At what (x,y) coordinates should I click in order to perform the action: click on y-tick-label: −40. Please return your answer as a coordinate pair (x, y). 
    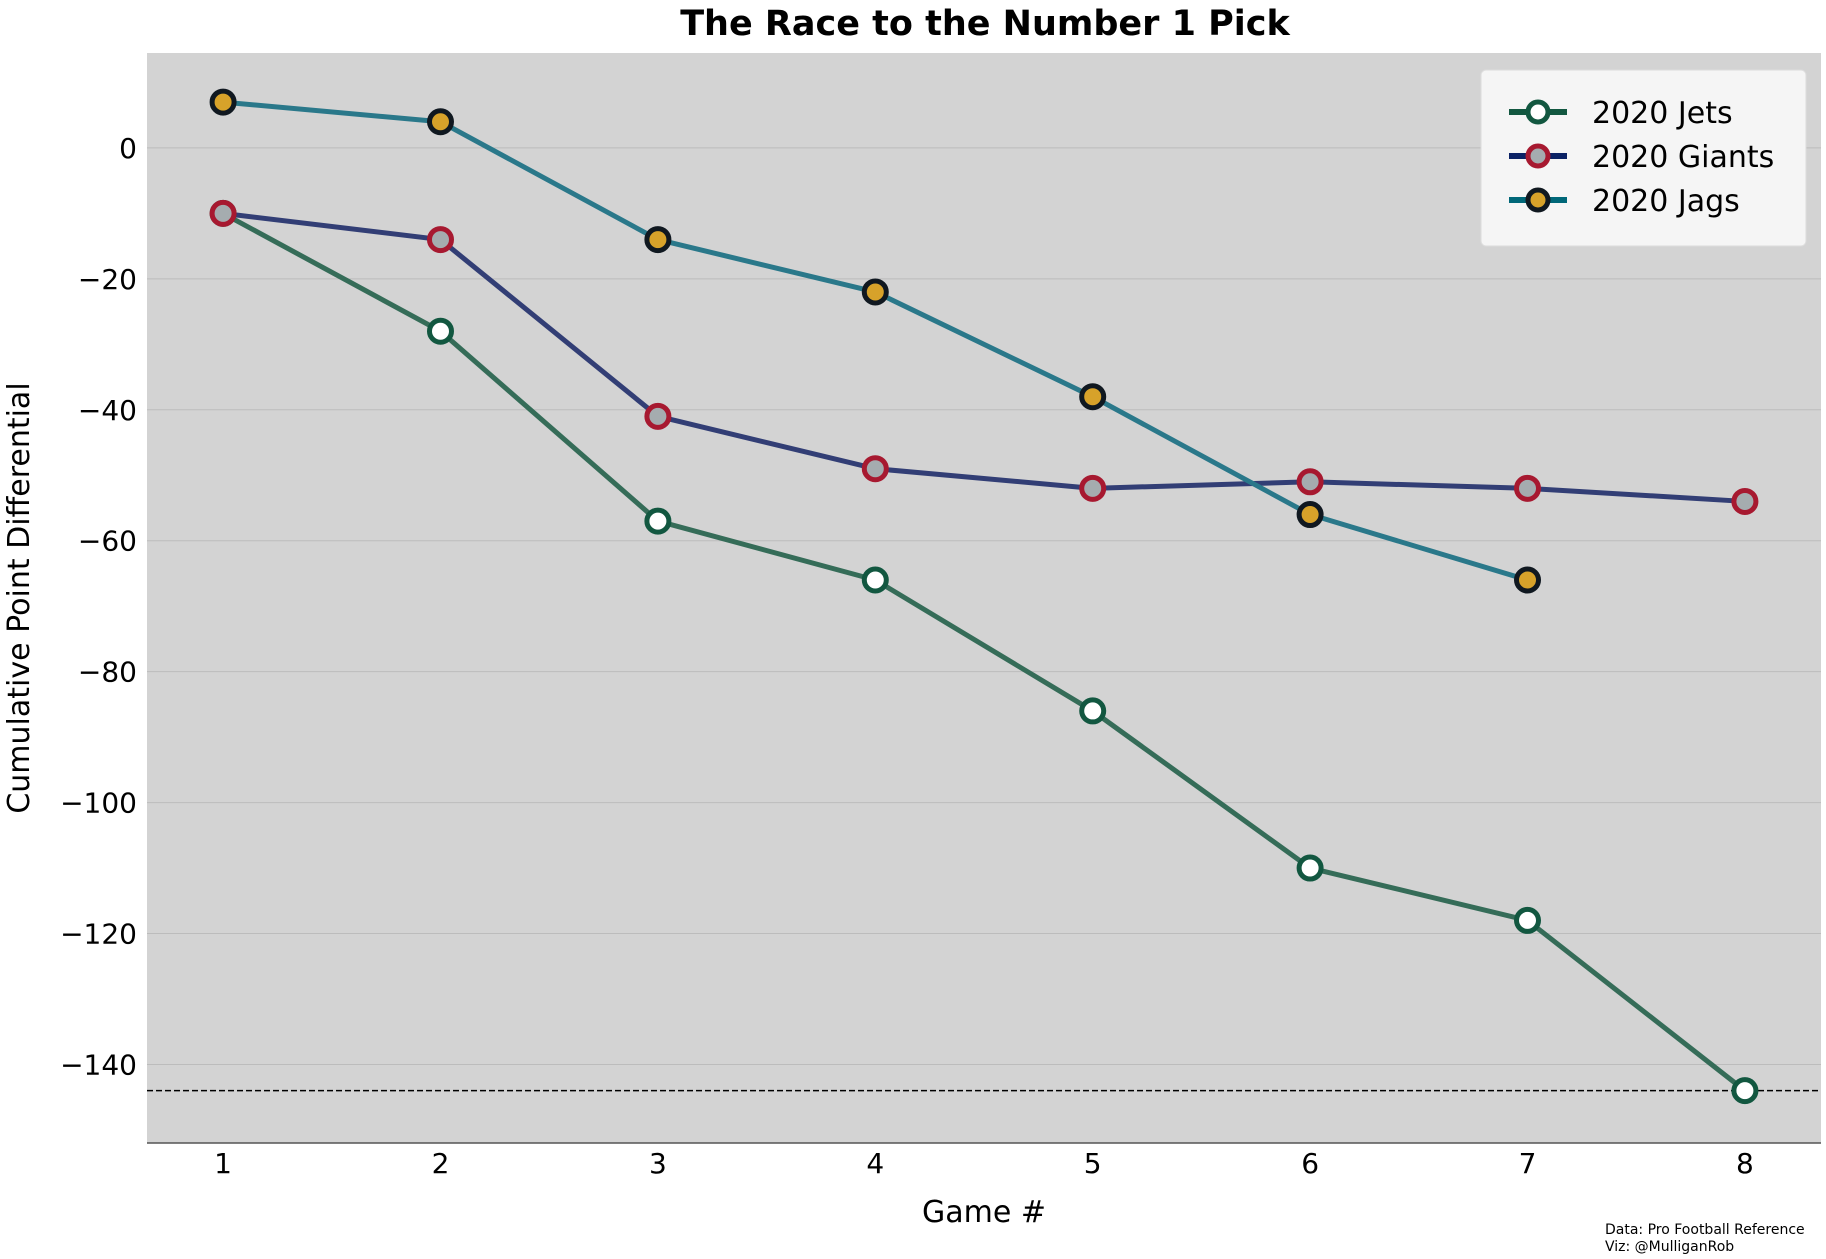
    Looking at the image, I should click on (107, 410).